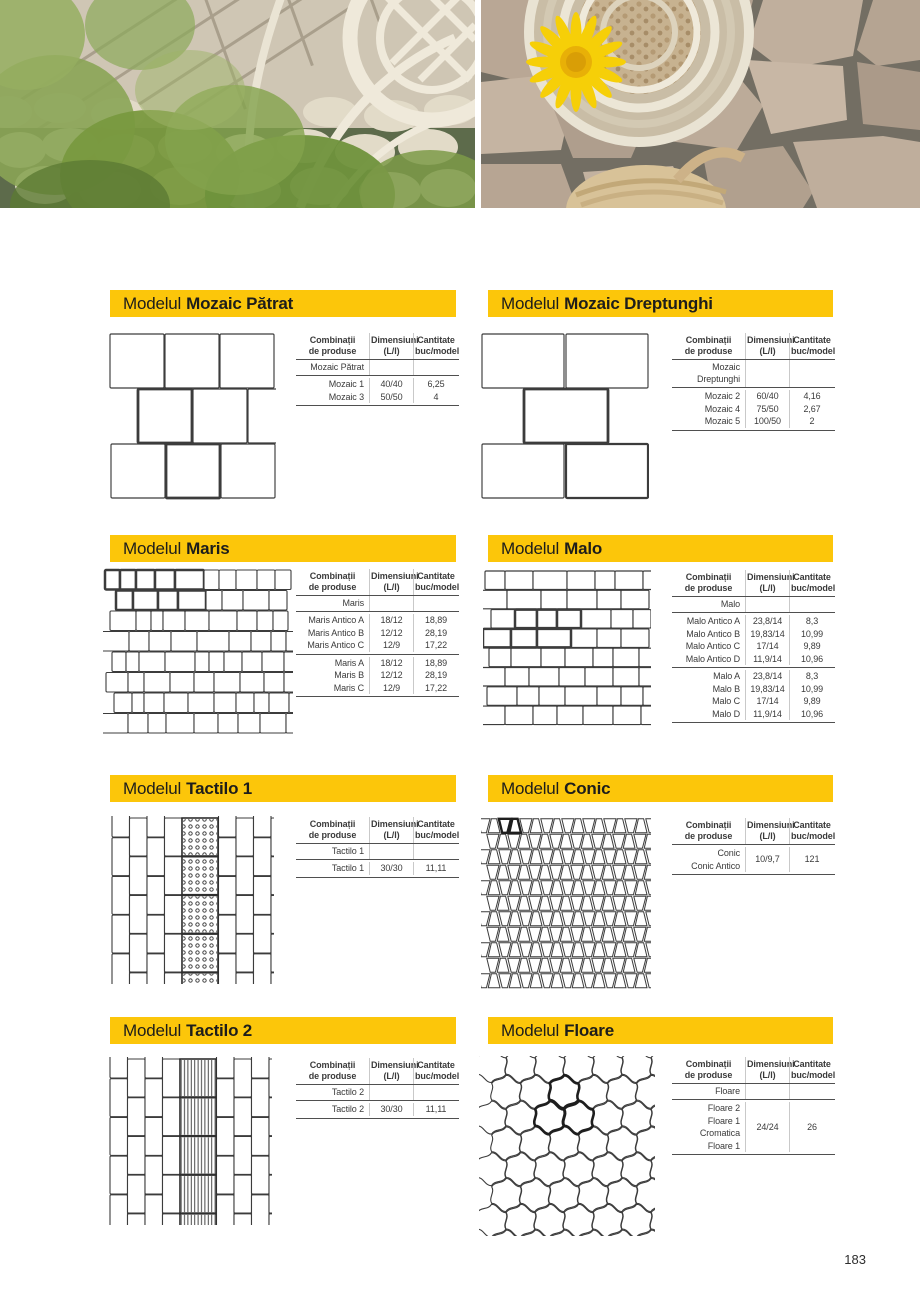  I want to click on section-header-tactilo-1: Modelul Tactilo 1, so click(283, 788).